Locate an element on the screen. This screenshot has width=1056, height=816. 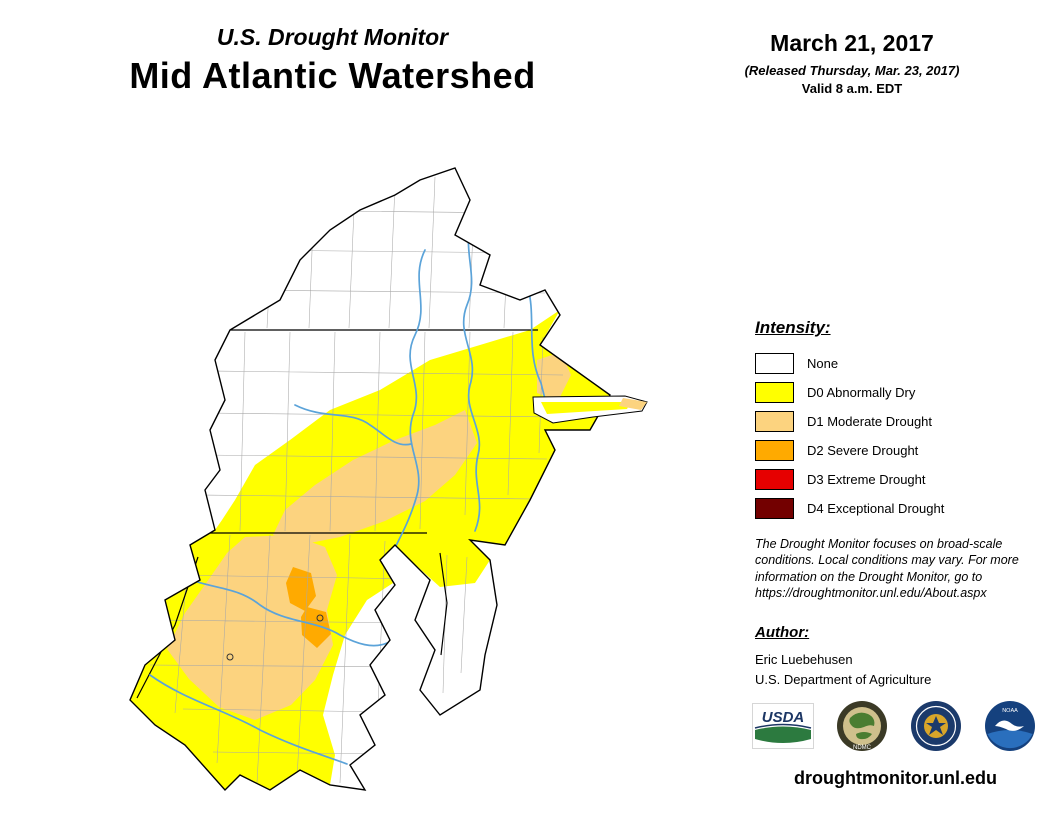
delaware-river is located at coordinates (471, 373).